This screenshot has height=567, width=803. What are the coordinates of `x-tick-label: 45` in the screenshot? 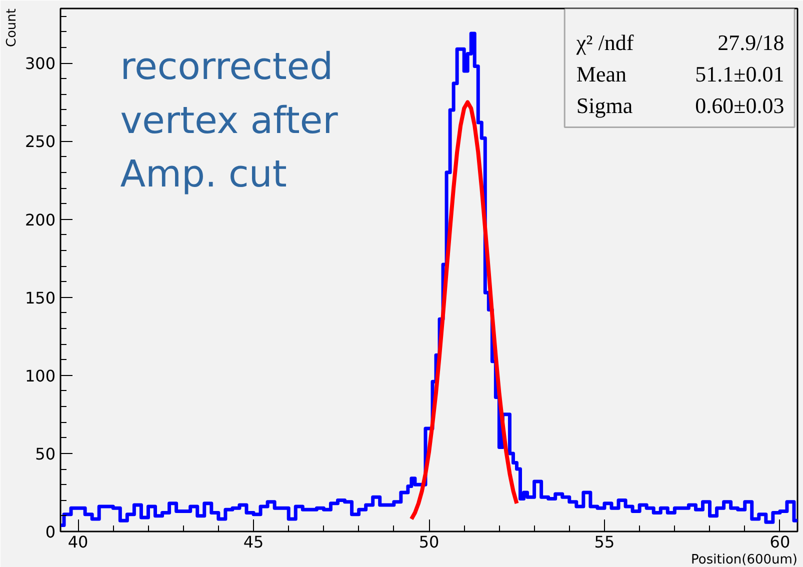 It's located at (253, 542).